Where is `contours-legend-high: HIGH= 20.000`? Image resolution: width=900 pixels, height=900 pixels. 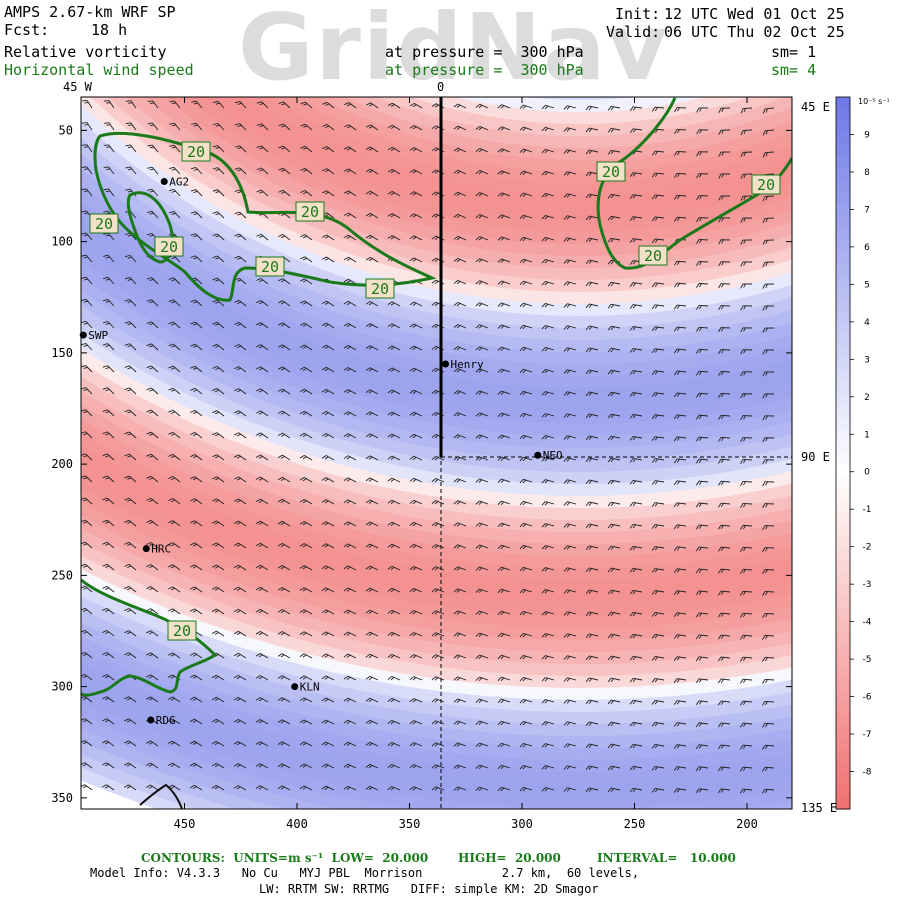
contours-legend-high: HIGH= 20.000 is located at coordinates (509, 858).